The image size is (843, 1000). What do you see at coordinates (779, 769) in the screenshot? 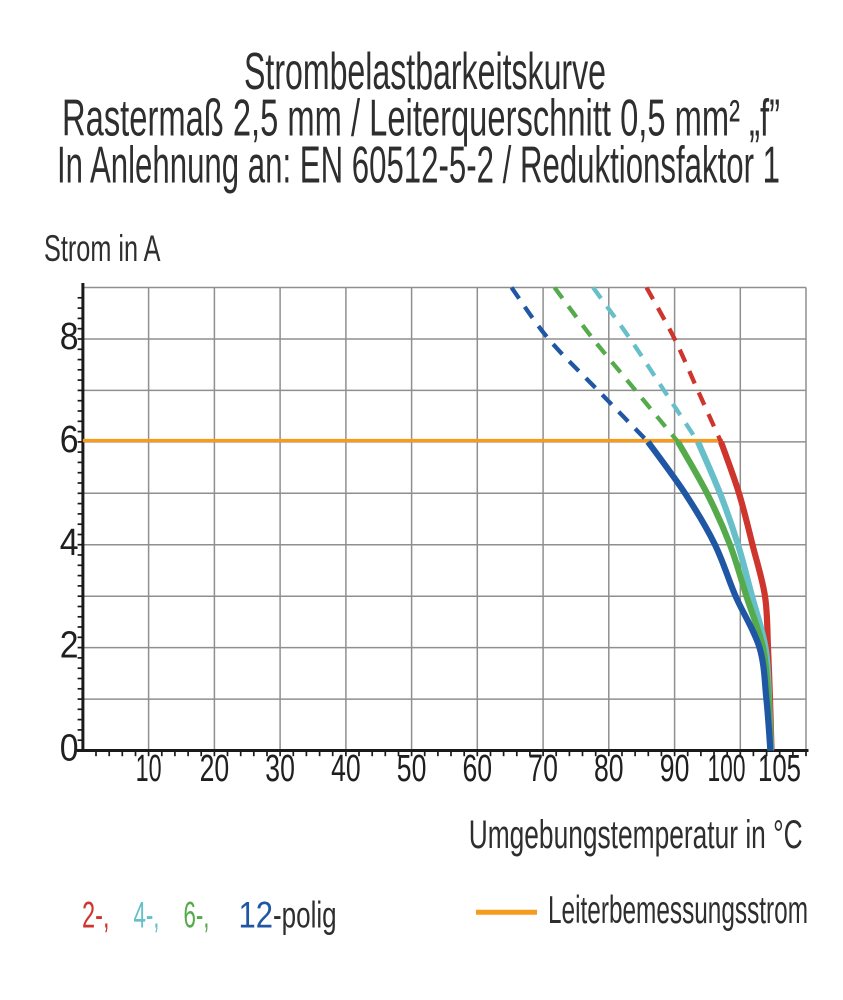
I see `svg-text: 105` at bounding box center [779, 769].